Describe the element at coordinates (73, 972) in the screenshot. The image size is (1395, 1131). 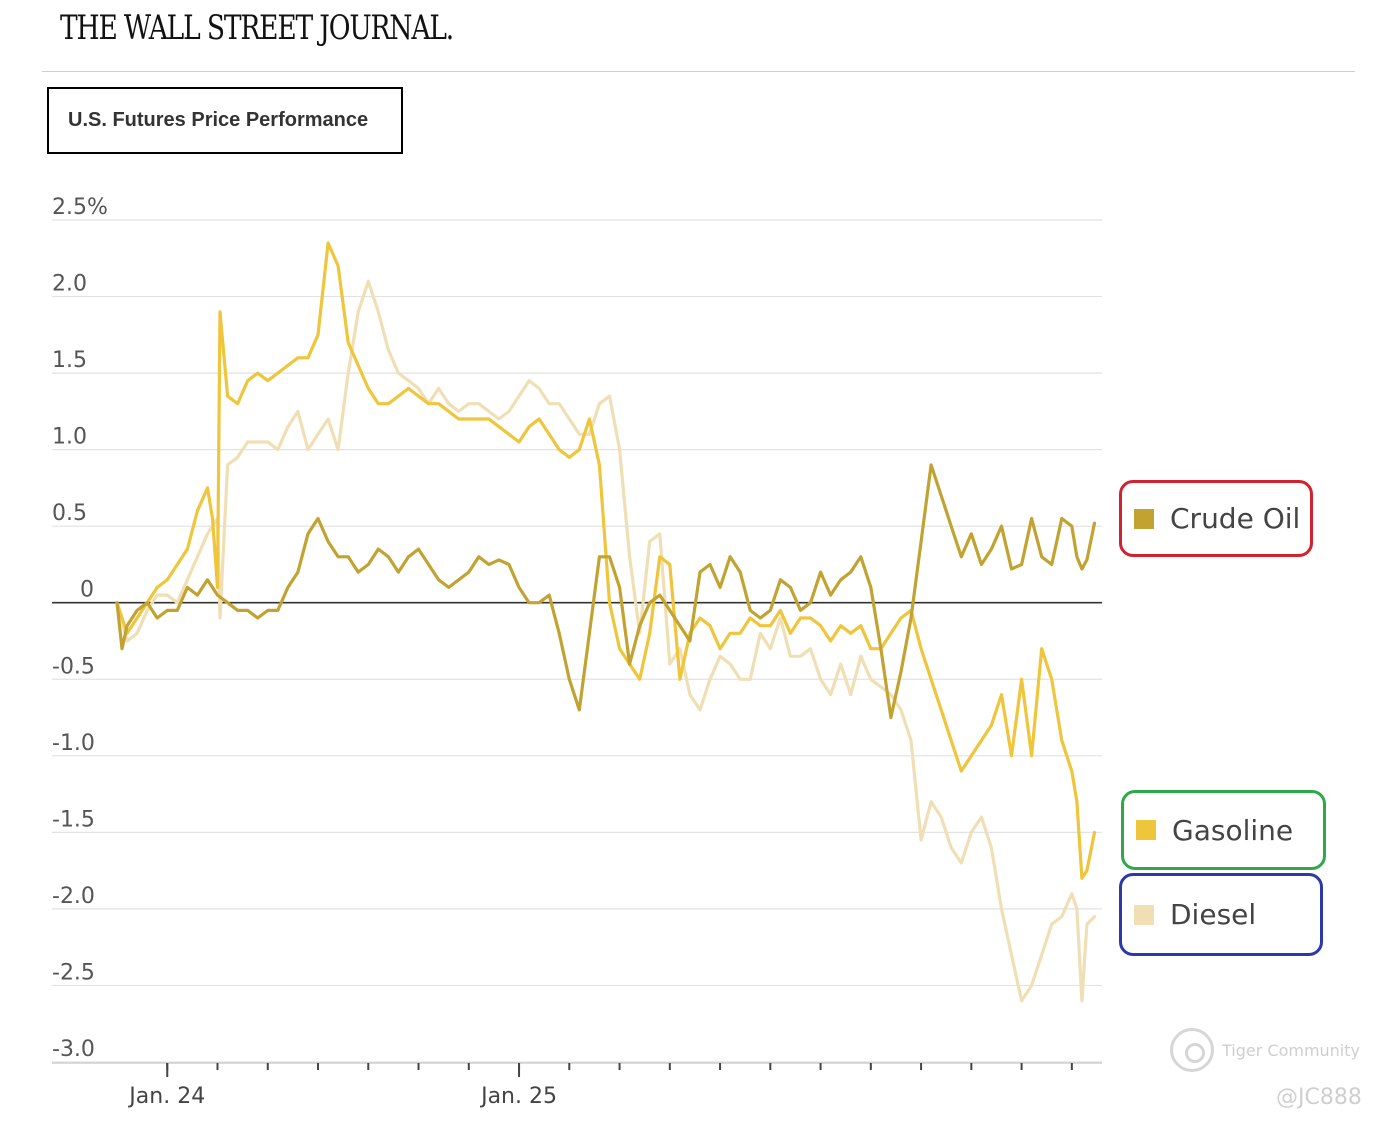
I see `y-tick-label: -2.5` at that location.